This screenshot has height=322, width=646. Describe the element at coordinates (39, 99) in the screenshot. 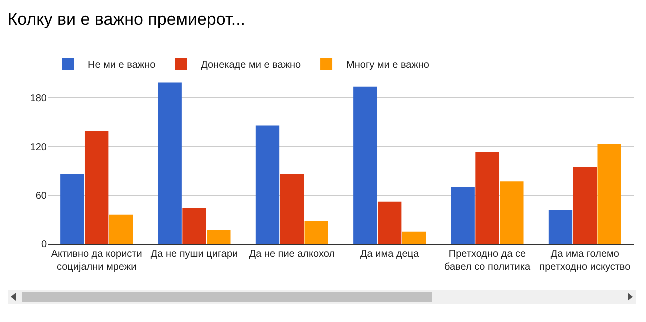

I see `y-tick-label: 180` at that location.